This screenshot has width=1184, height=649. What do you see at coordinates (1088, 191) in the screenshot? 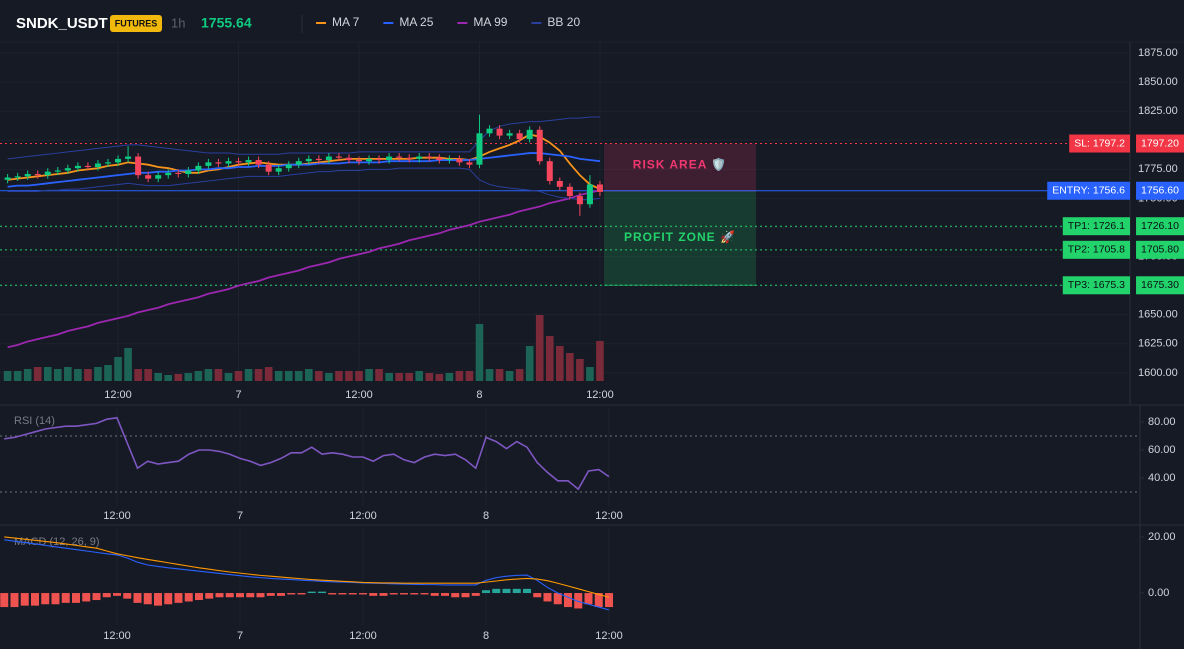
I see `level-tag: ENTRY: 1756.6` at bounding box center [1088, 191].